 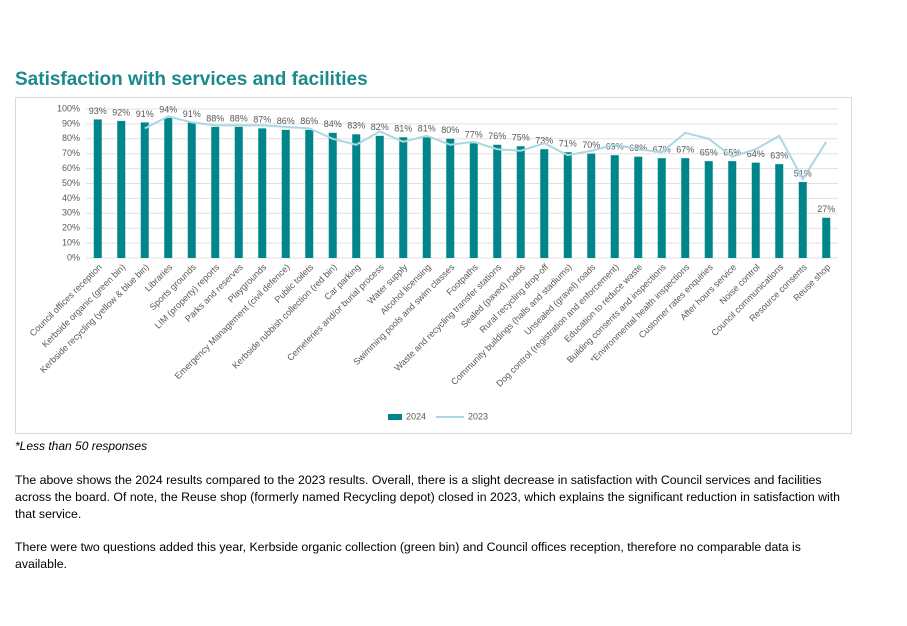 What do you see at coordinates (450, 130) in the screenshot?
I see `data-label: 80%` at bounding box center [450, 130].